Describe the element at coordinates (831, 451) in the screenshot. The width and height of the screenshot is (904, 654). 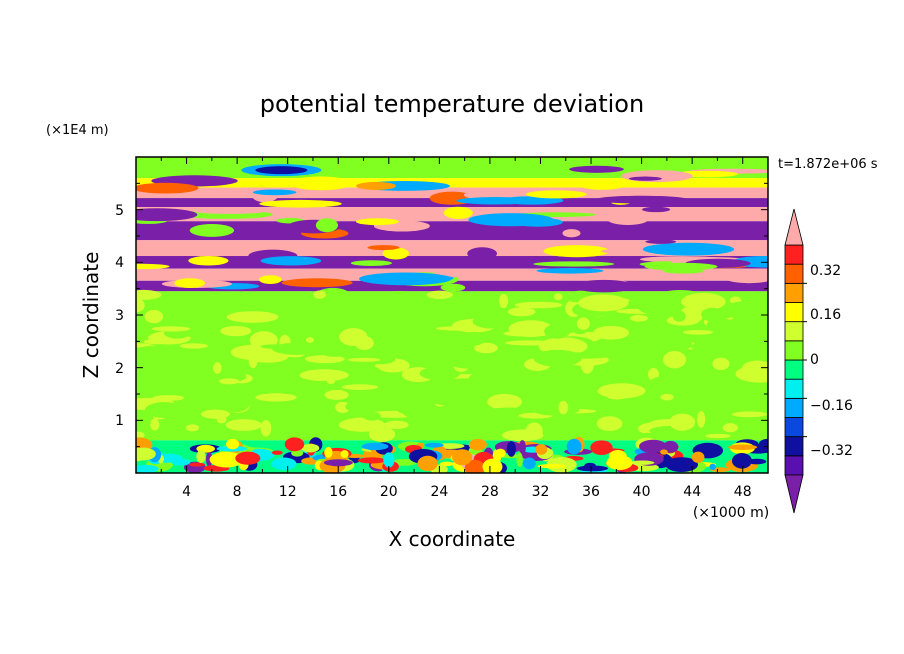
I see `colorbar-tick-label: −0.32` at that location.